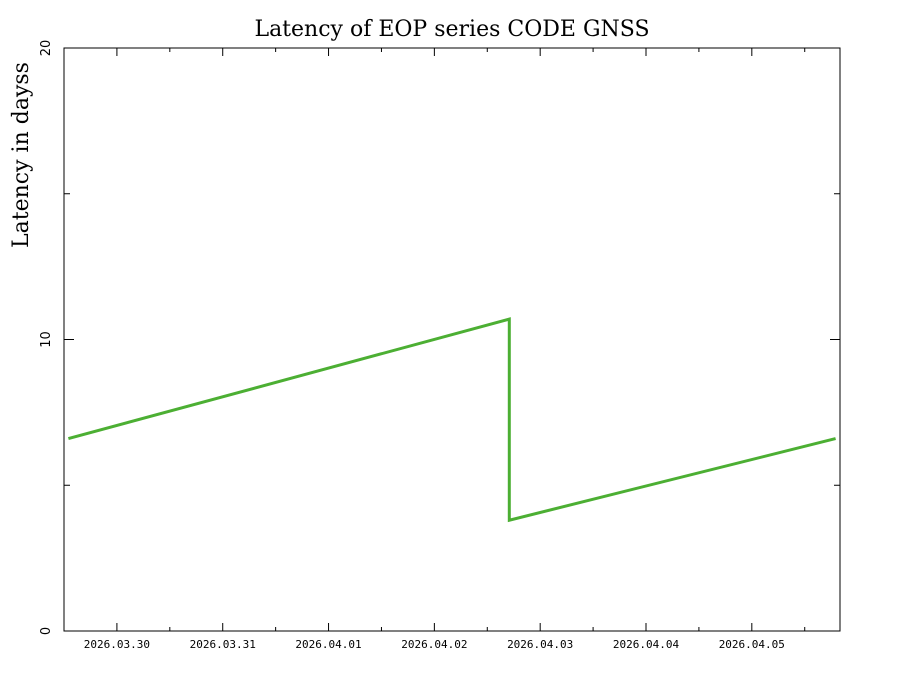 This screenshot has width=905, height=679. What do you see at coordinates (451, 29) in the screenshot?
I see `chart-title: Latency of EOP series CODE GNSS` at bounding box center [451, 29].